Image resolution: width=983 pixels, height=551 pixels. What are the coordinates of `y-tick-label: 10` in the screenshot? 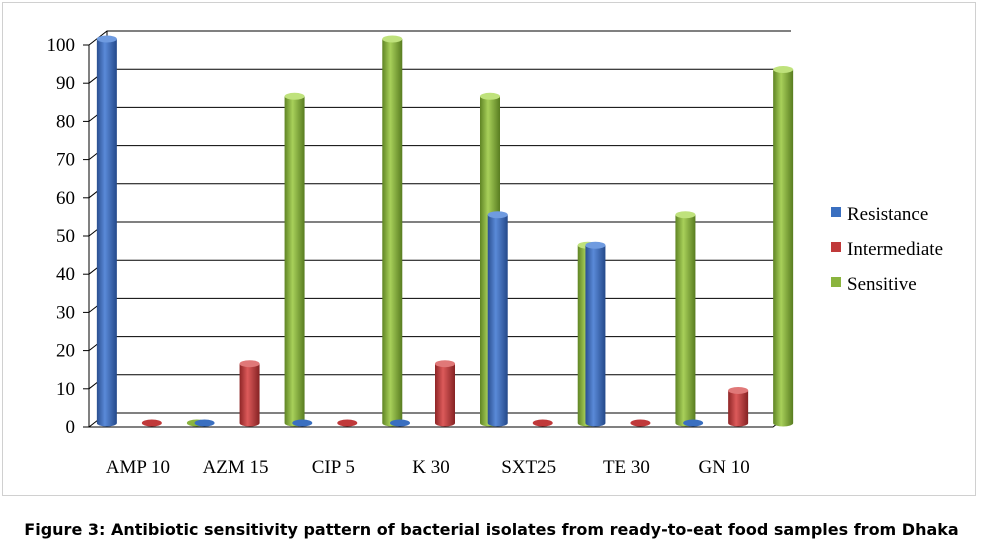 It's located at (65, 389).